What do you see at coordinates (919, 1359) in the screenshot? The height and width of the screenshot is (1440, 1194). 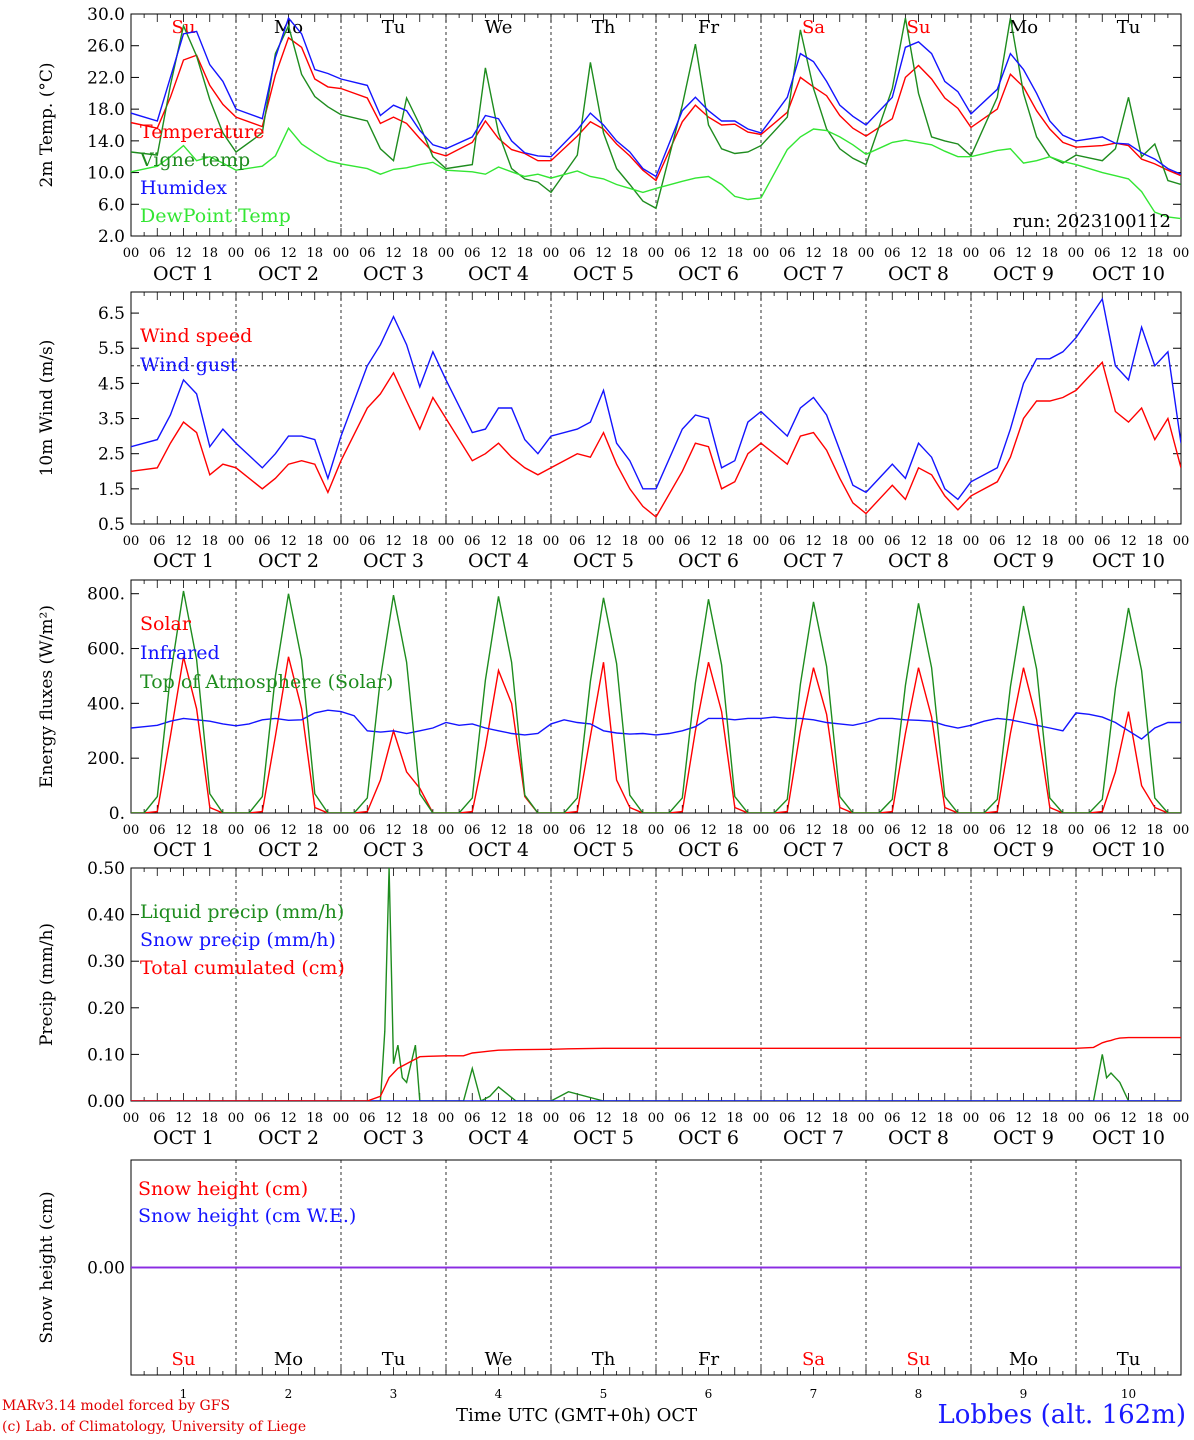 I see `weekday-label: Su` at bounding box center [919, 1359].